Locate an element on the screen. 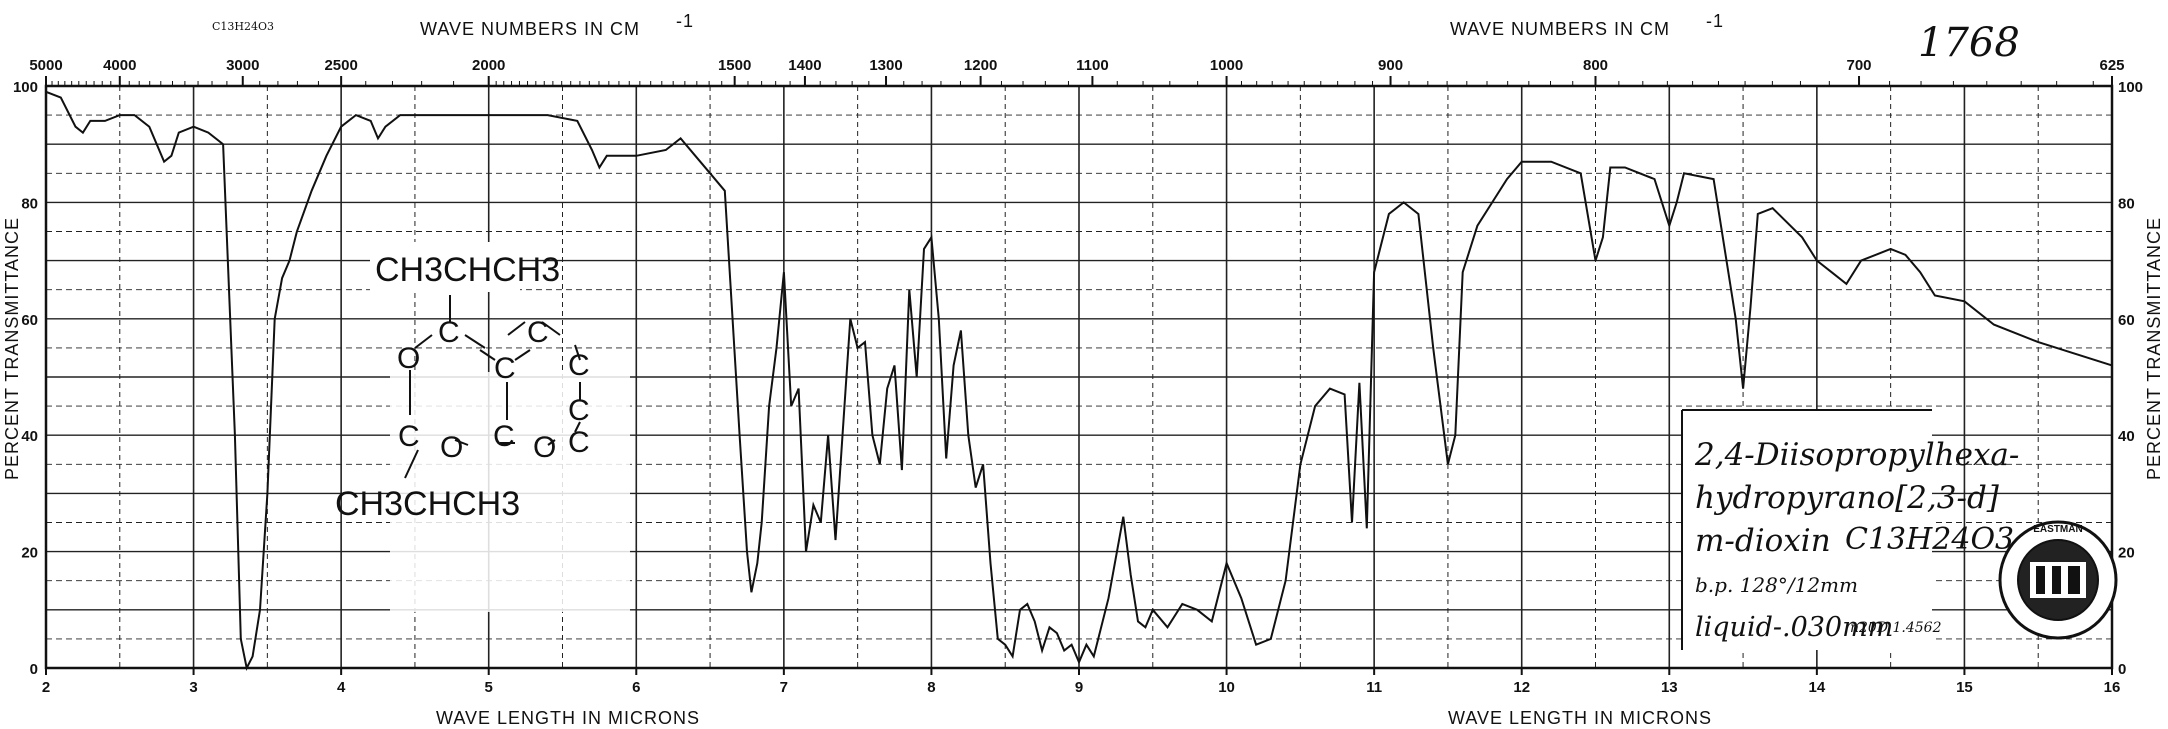 This screenshot has height=729, width=2168. ring-atom-c6: C is located at coordinates (504, 436).